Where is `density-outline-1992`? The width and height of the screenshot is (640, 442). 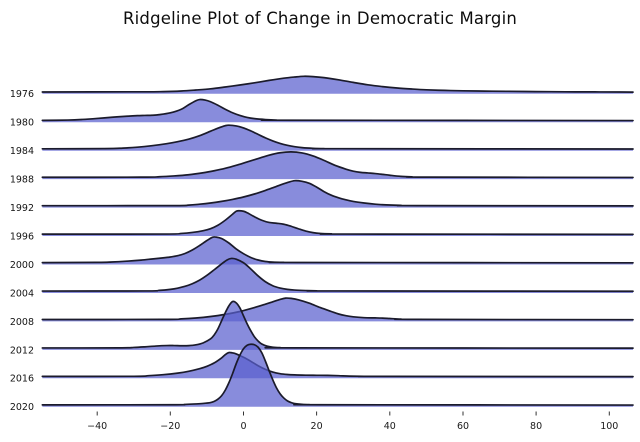
density-outline-1992 is located at coordinates (337, 193).